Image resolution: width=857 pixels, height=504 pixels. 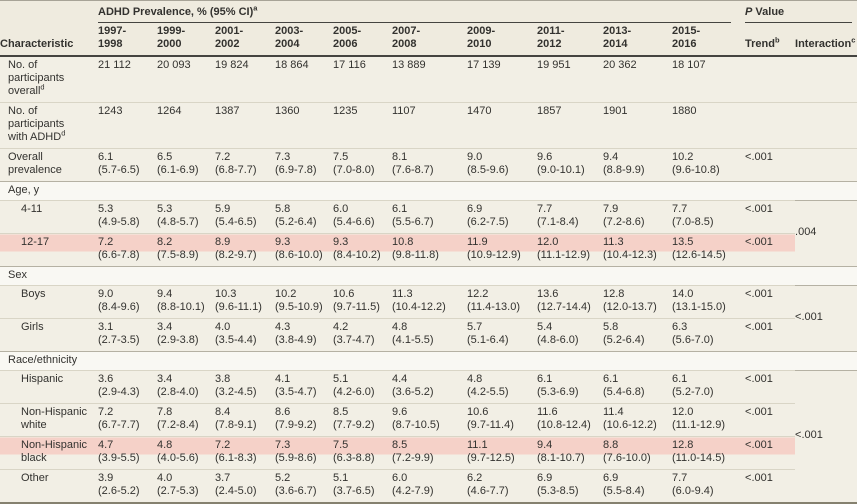 What do you see at coordinates (611, 327) in the screenshot?
I see `prevalence-value: 5.8` at bounding box center [611, 327].